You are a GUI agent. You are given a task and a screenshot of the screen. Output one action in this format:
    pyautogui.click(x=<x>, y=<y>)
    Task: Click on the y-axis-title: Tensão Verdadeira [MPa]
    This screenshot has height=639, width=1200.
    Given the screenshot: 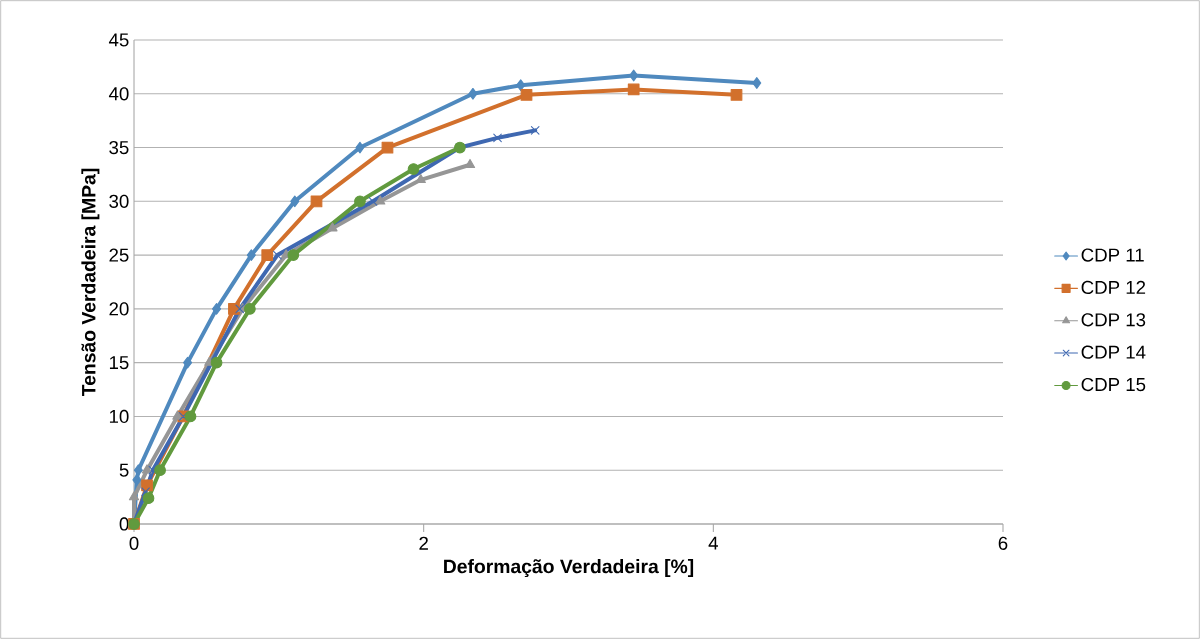 What is the action you would take?
    pyautogui.click(x=90, y=282)
    